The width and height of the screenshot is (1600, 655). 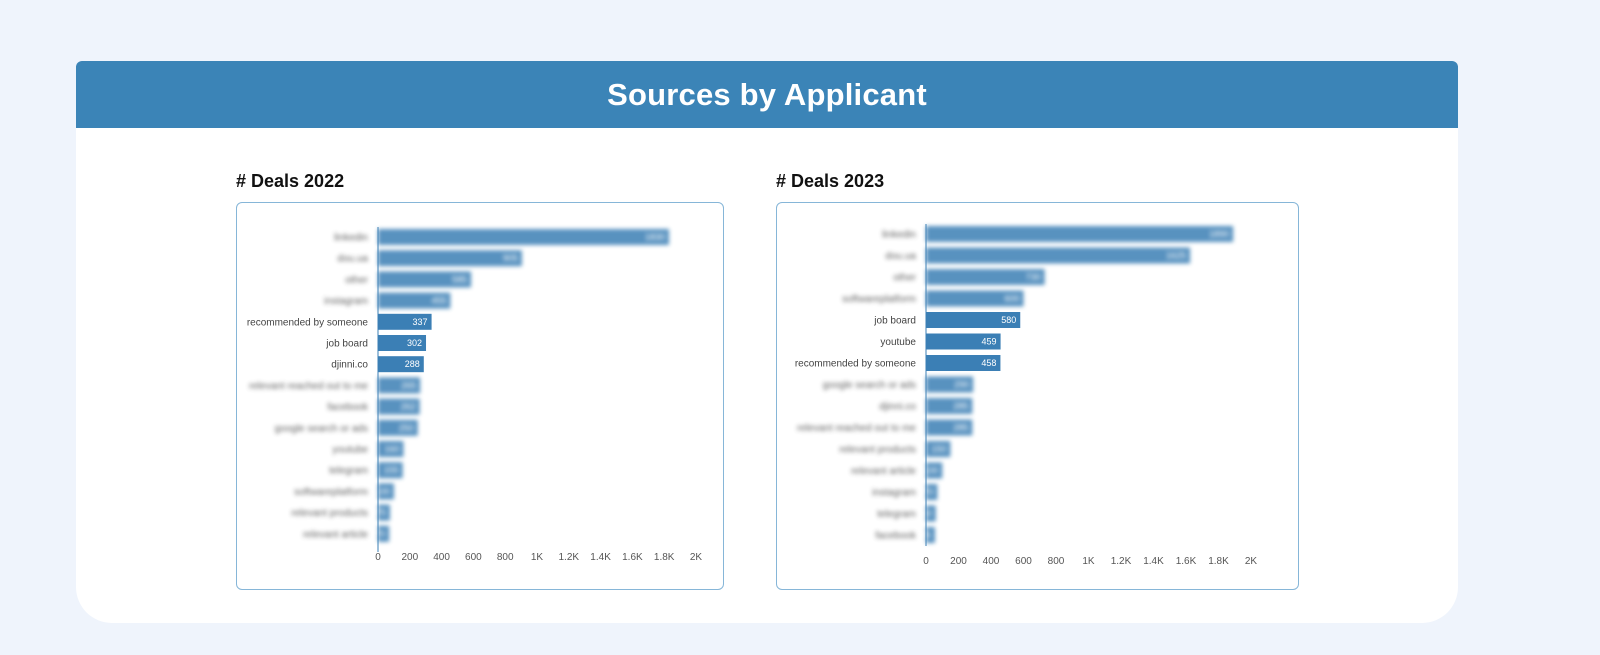 I want to click on category-label: facebook, so click(x=896, y=536).